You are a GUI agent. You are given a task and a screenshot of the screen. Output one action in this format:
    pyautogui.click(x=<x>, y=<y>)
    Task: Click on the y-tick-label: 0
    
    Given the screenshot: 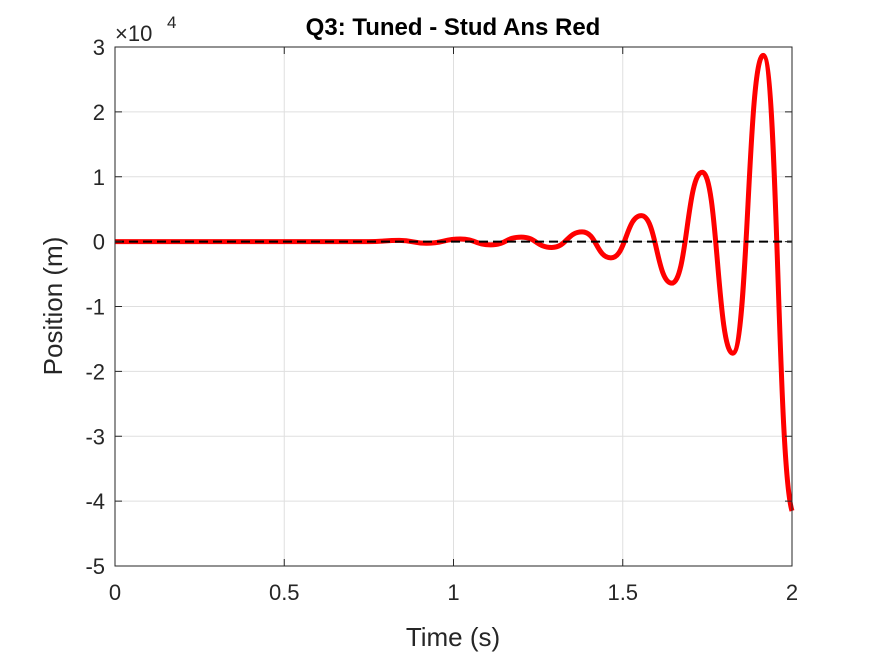 What is the action you would take?
    pyautogui.click(x=99, y=242)
    